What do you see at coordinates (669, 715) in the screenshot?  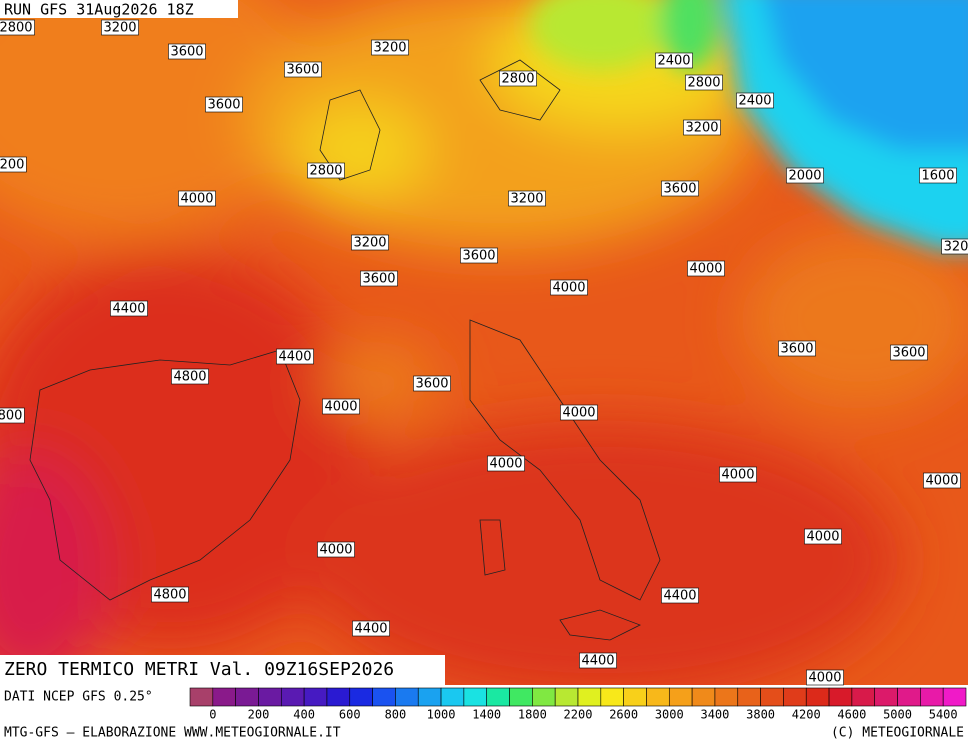 I see `colorbar-label: 3000` at bounding box center [669, 715].